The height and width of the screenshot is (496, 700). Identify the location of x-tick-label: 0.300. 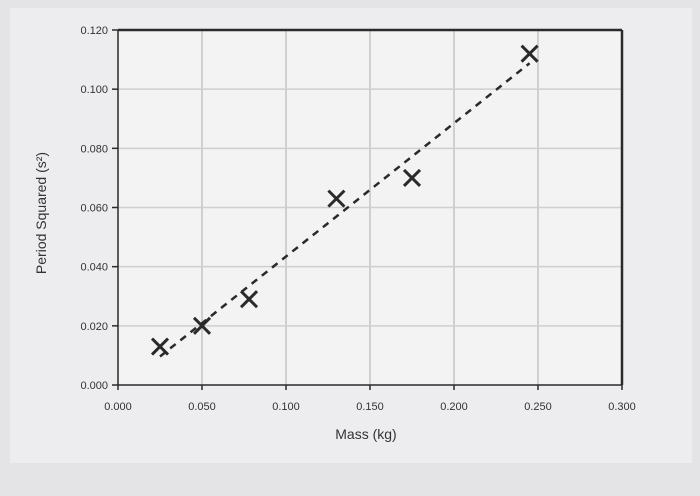
(622, 407).